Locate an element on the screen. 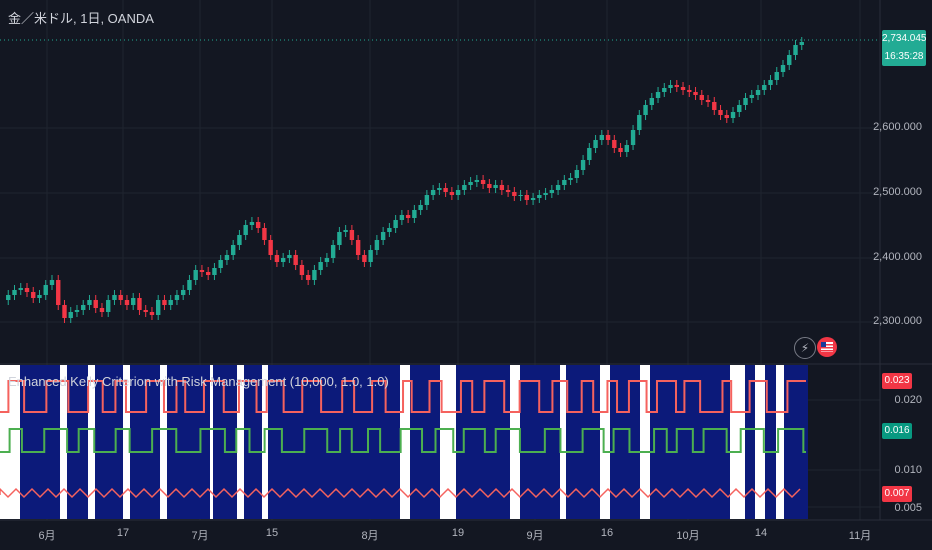  time-axis-label: 19 is located at coordinates (458, 533).